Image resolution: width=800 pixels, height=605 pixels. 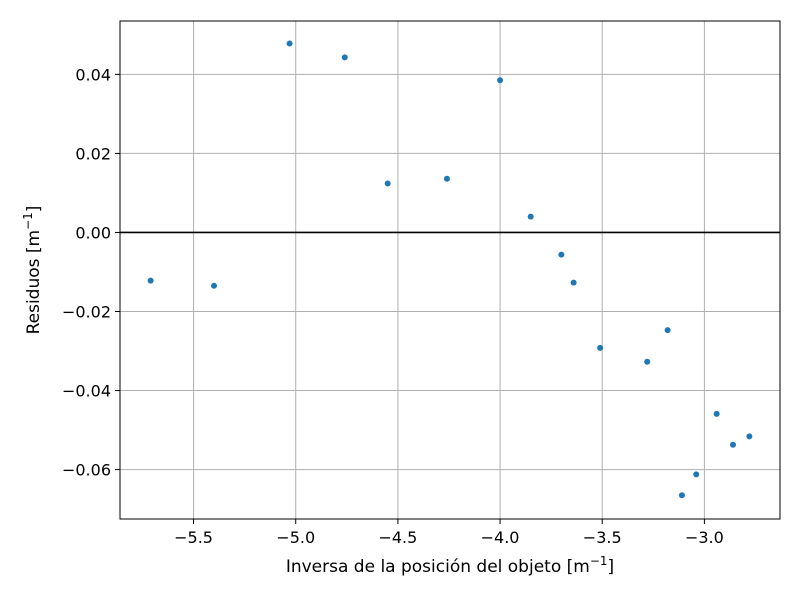 What do you see at coordinates (93, 153) in the screenshot?
I see `y-tick-label: 0.02` at bounding box center [93, 153].